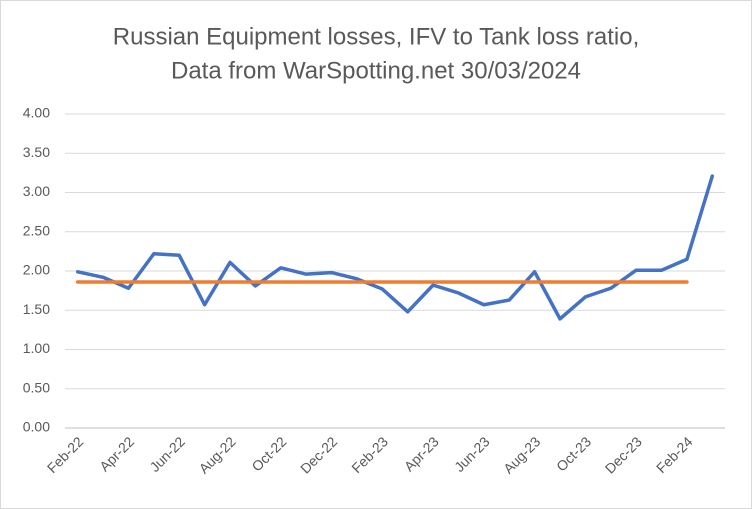  Describe the element at coordinates (36, 309) in the screenshot. I see `y-tick-label: 1.50` at that location.